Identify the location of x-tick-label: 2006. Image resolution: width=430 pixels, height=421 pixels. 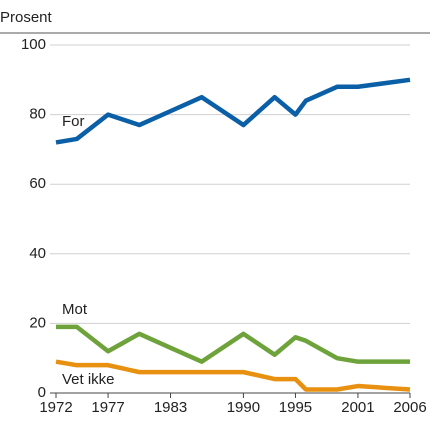
(409, 407).